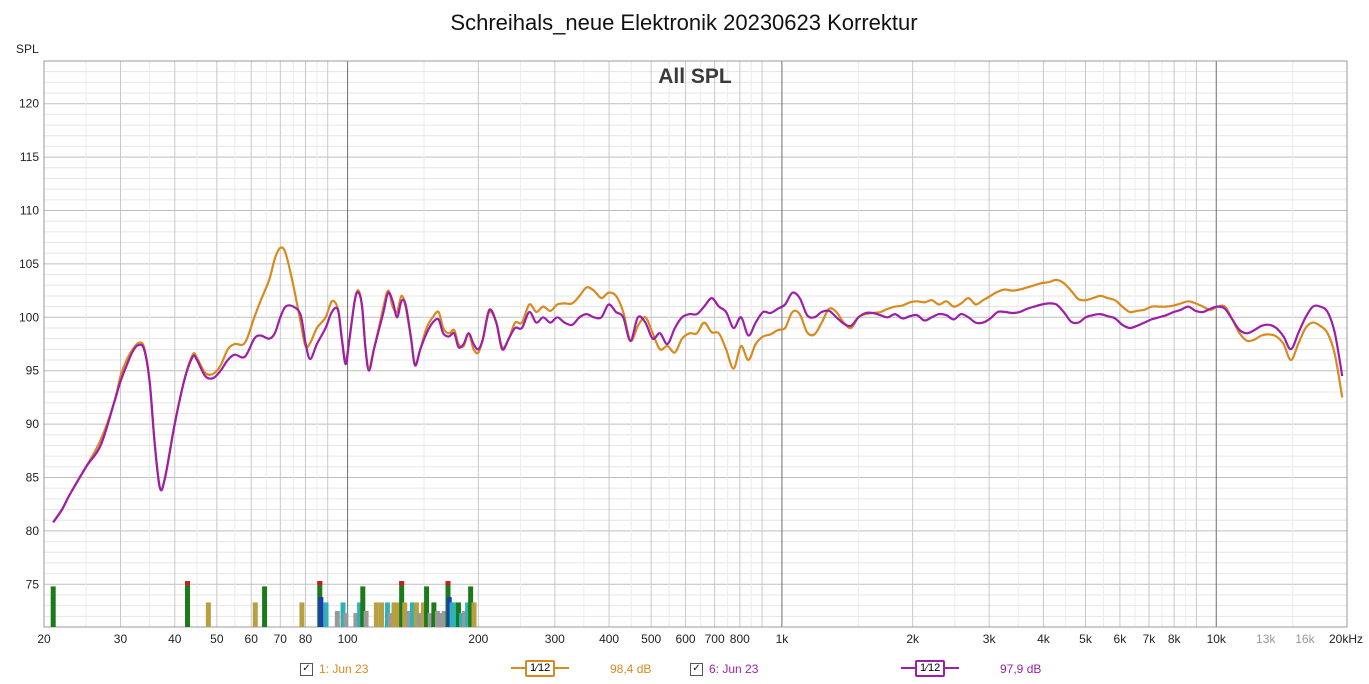  Describe the element at coordinates (29, 317) in the screenshot. I see `y-tick-label: 100` at that location.